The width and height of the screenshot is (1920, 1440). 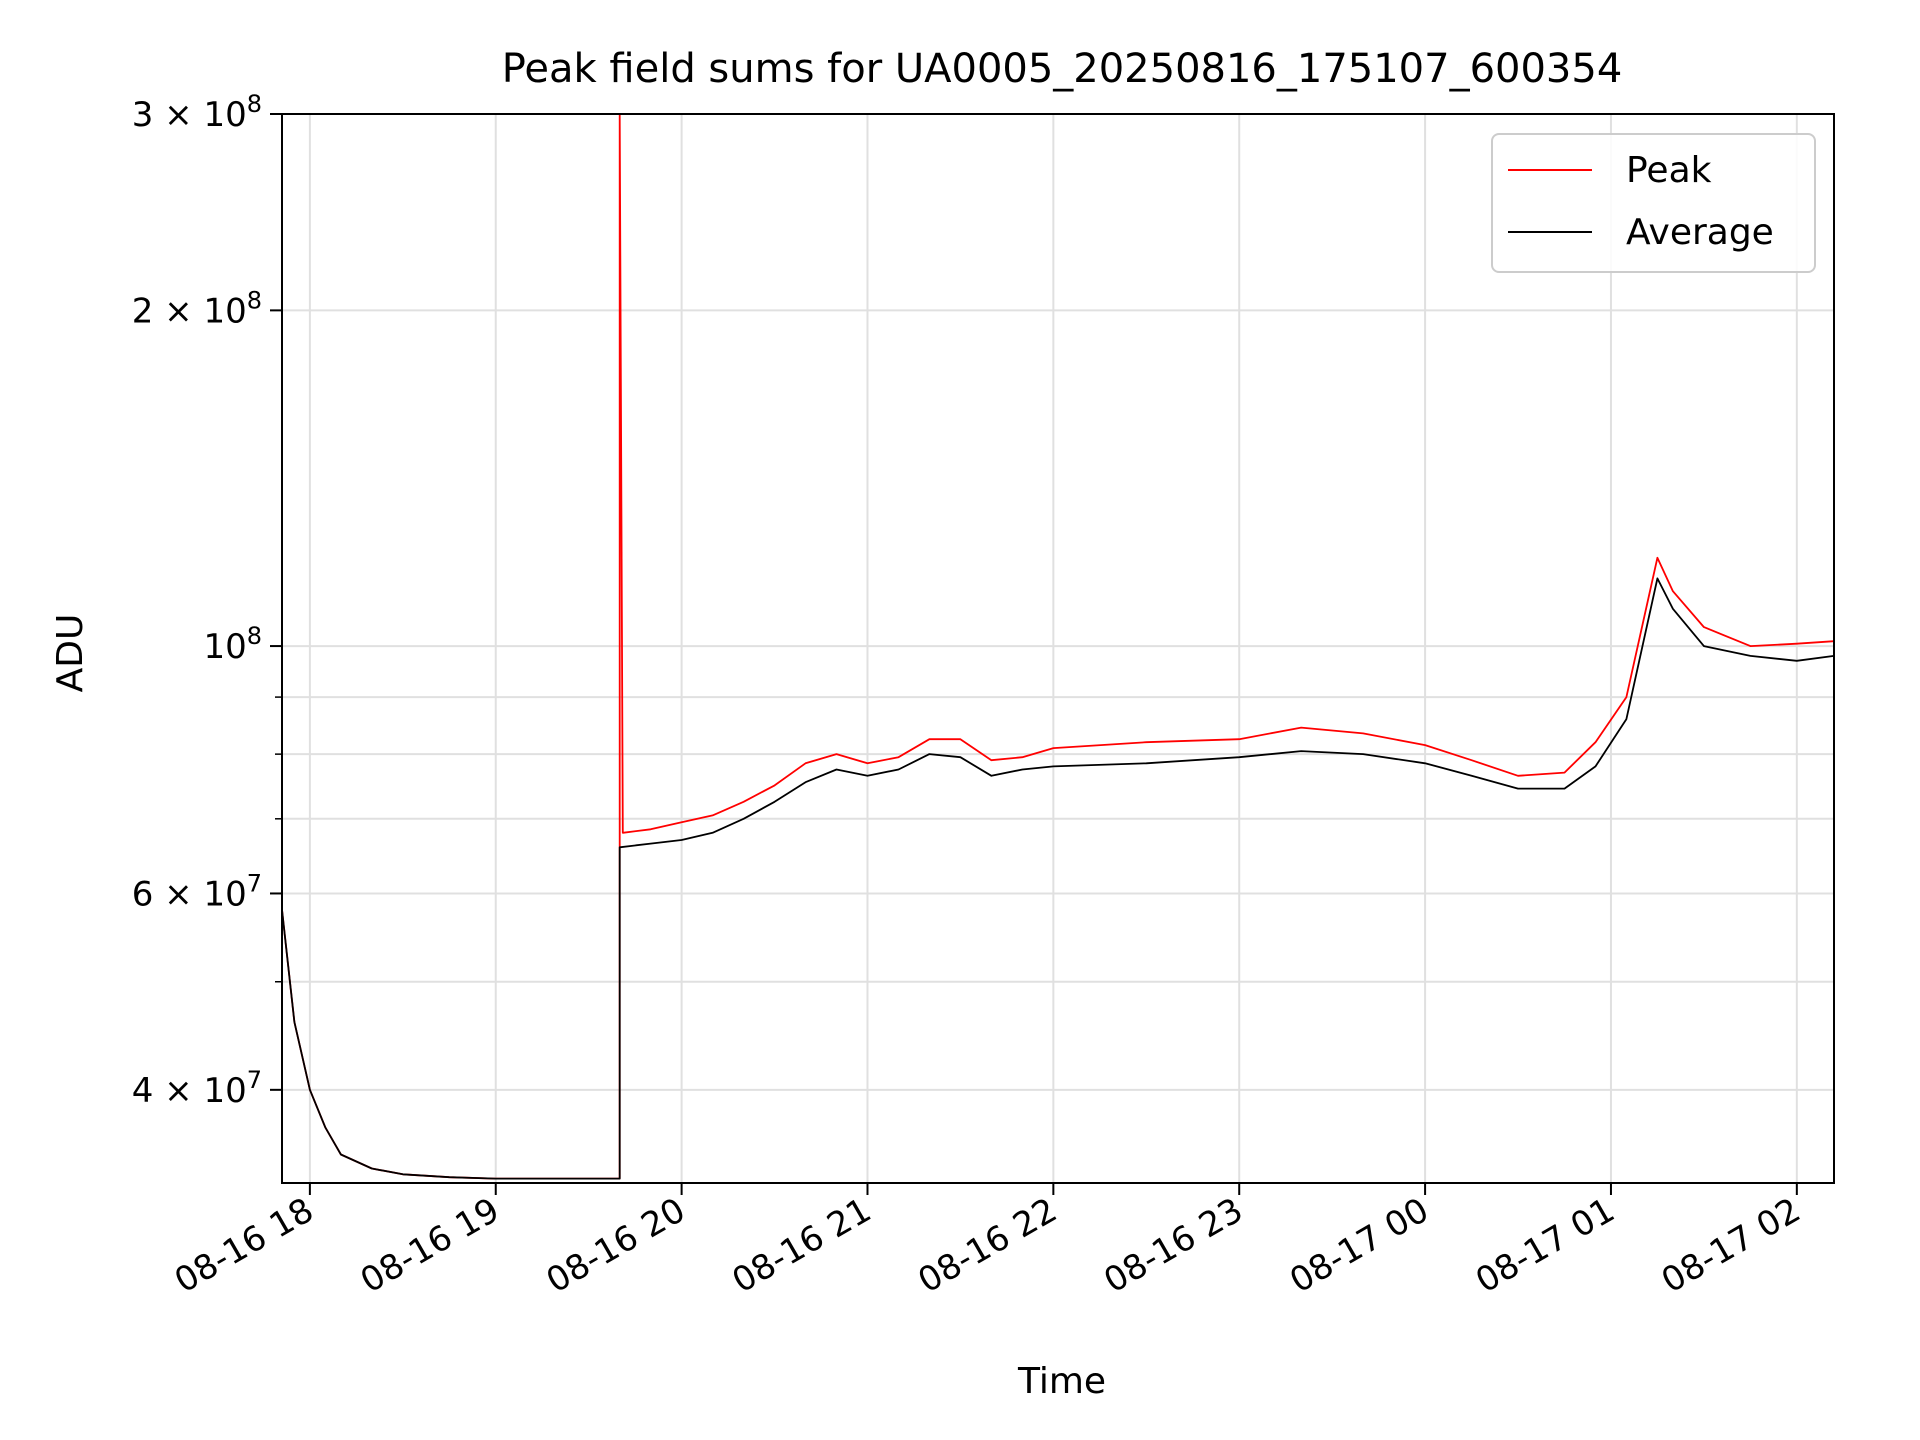 What do you see at coordinates (232, 644) in the screenshot?
I see `y-tick-label: 108` at bounding box center [232, 644].